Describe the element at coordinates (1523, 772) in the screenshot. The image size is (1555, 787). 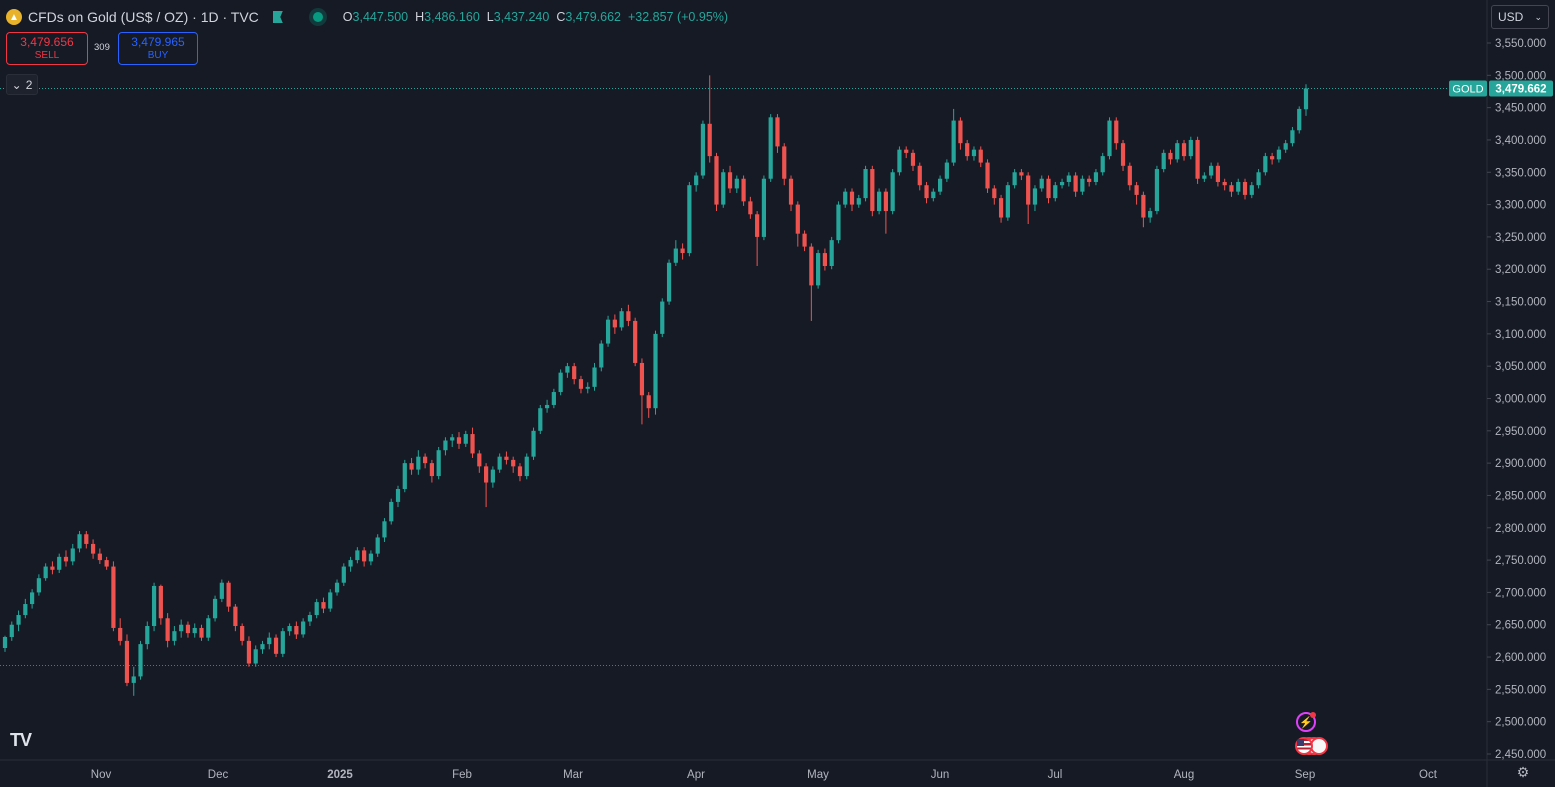
I see `settings-icon: ⚙` at that location.